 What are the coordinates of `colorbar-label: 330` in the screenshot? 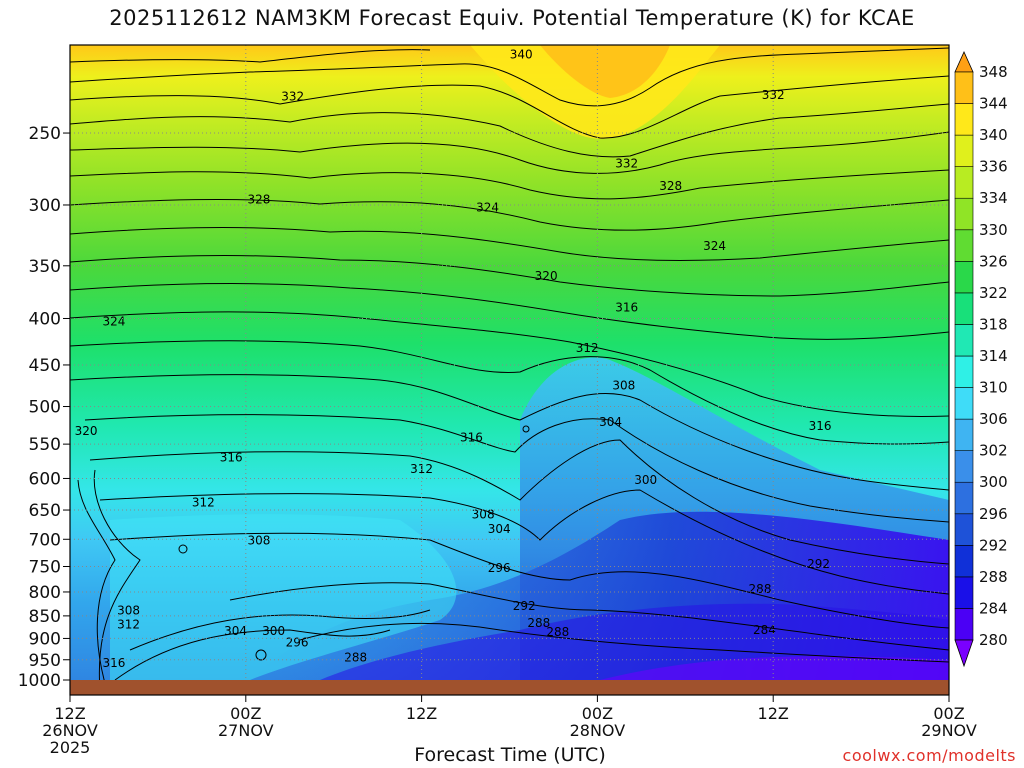 It's located at (993, 230).